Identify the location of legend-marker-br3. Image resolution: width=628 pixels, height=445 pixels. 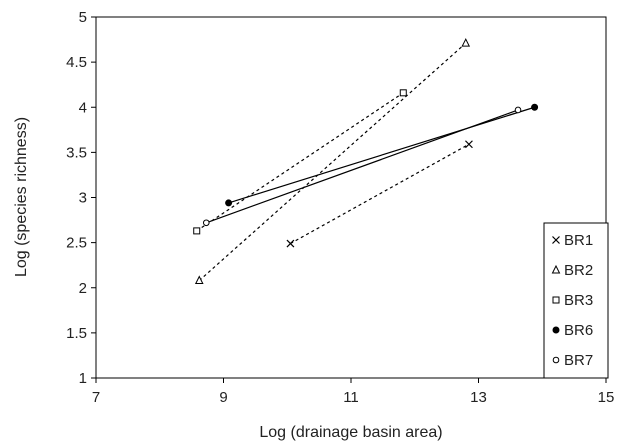
(556, 300).